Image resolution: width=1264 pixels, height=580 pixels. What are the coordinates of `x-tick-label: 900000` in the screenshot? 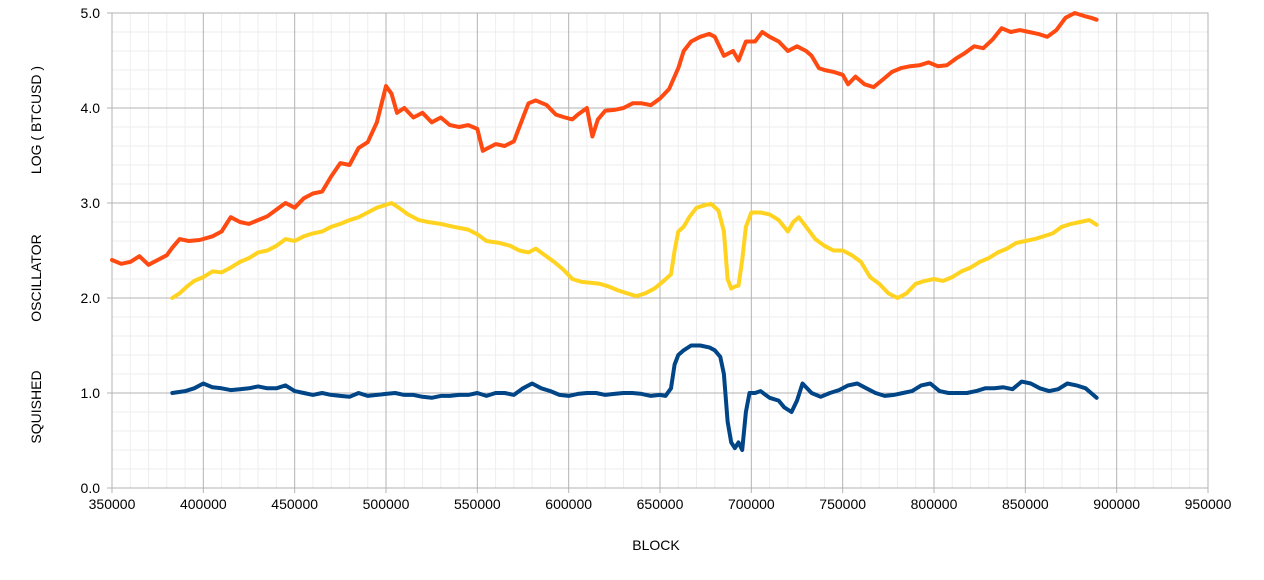 It's located at (1116, 504).